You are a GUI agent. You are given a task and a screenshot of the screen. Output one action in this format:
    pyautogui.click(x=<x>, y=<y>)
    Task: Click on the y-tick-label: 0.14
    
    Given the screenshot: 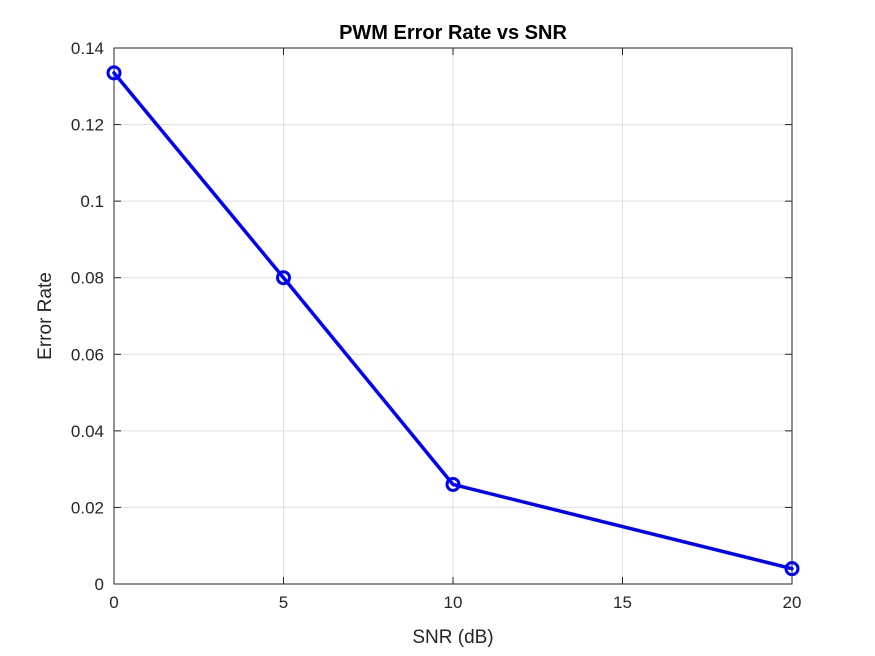 What is the action you would take?
    pyautogui.click(x=87, y=48)
    